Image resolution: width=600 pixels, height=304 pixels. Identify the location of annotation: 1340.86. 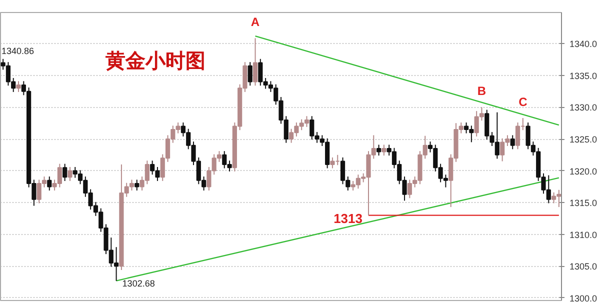
(18, 51).